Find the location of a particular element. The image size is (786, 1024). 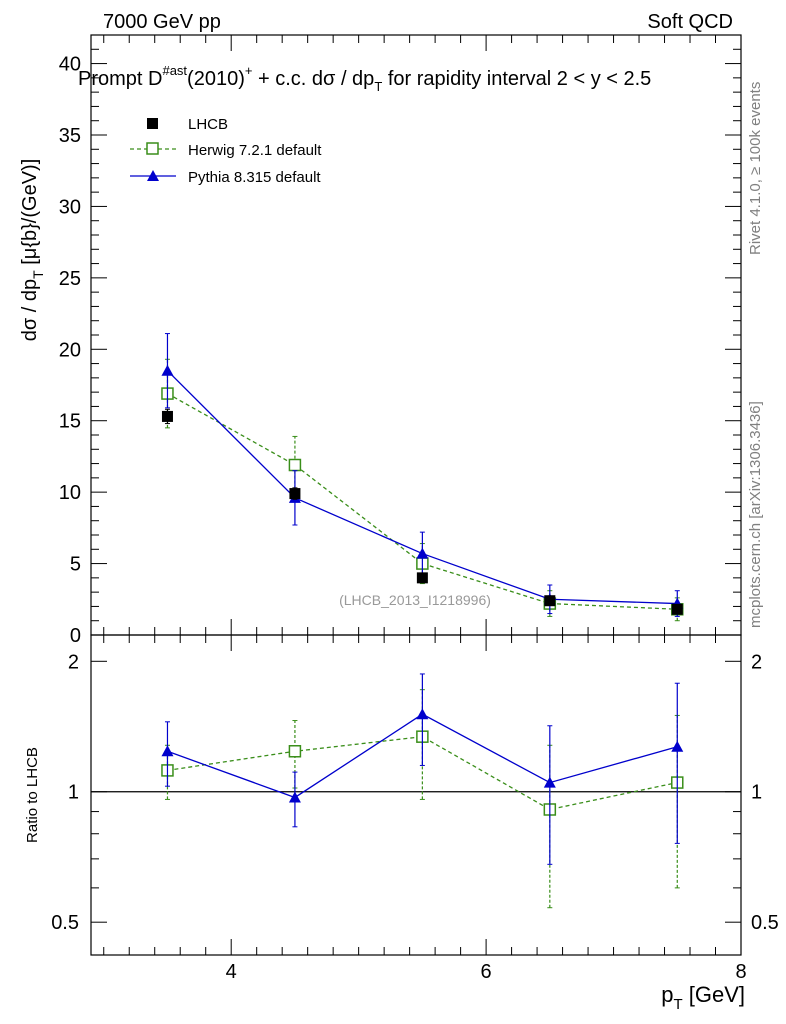

x-axis-label: pT [GeV] is located at coordinates (703, 997).